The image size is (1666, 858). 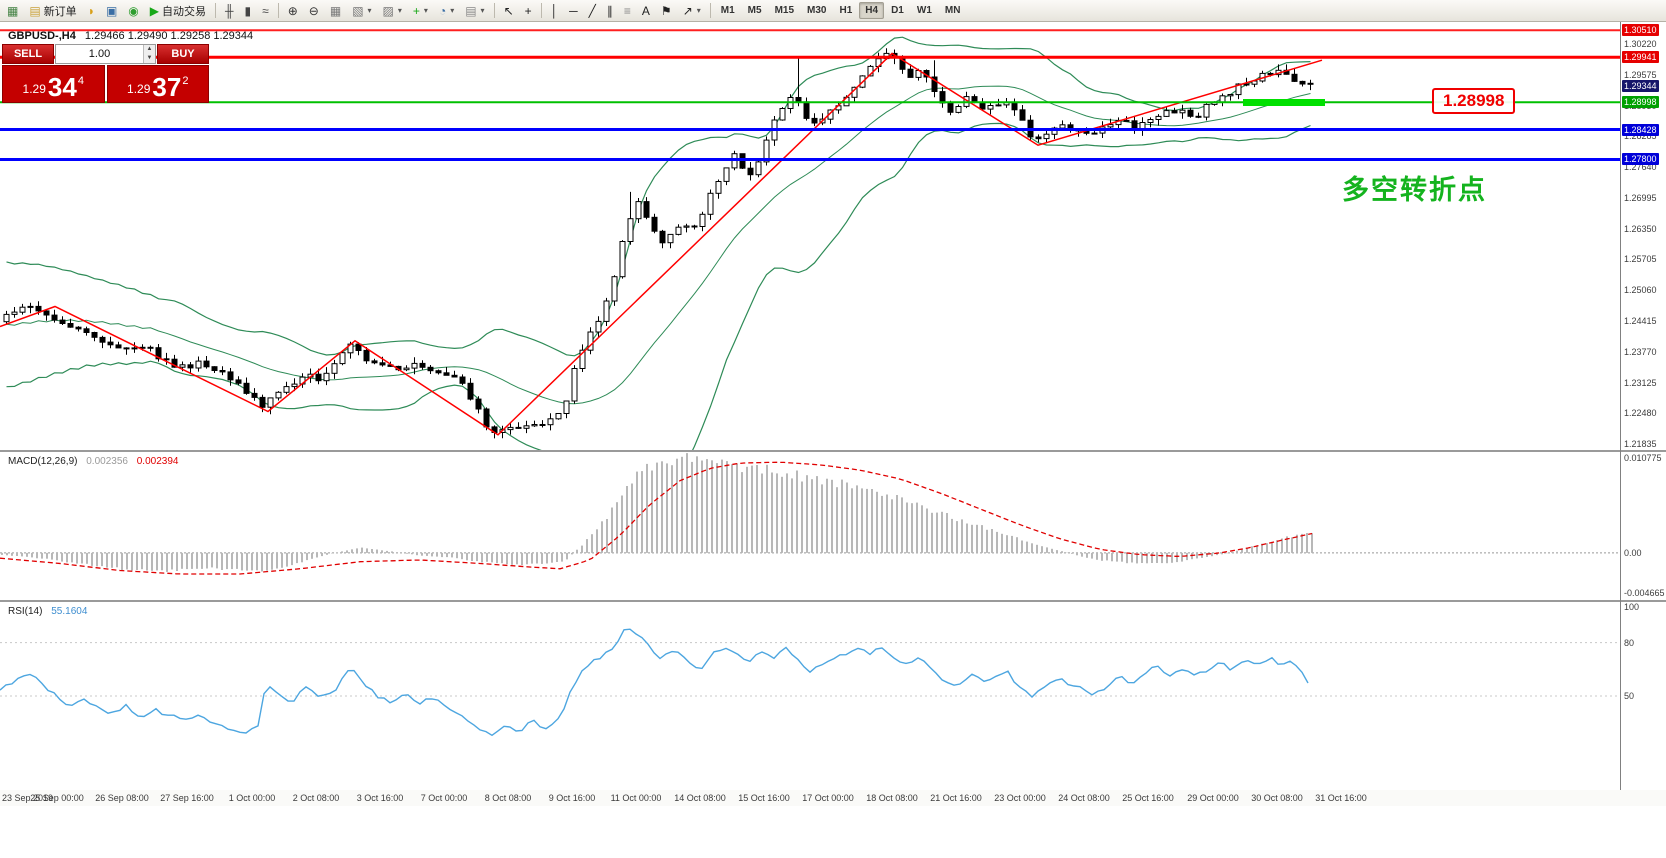 I want to click on periods-icon-glyph: ◔, so click(x=442, y=10).